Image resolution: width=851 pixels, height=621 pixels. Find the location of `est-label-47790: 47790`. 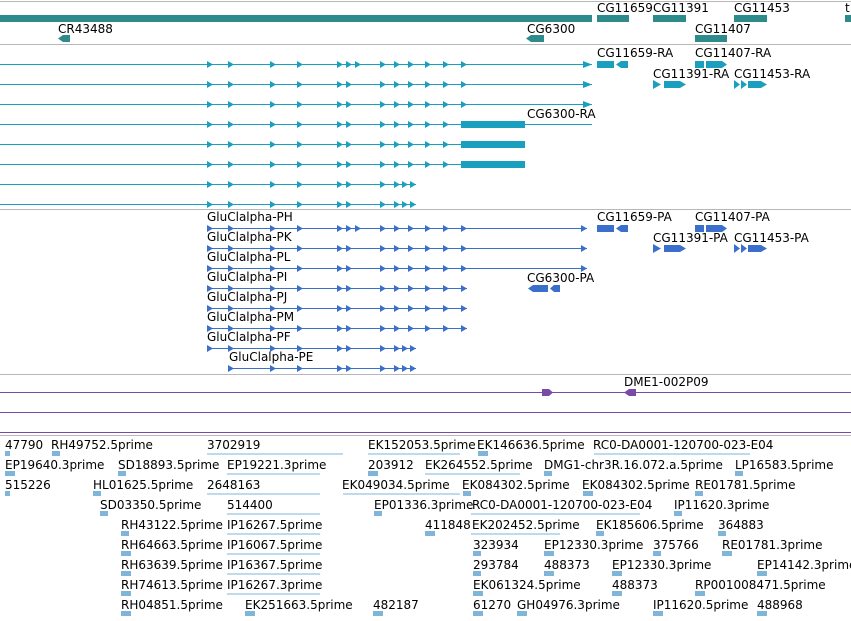

est-label-47790: 47790 is located at coordinates (24, 445).